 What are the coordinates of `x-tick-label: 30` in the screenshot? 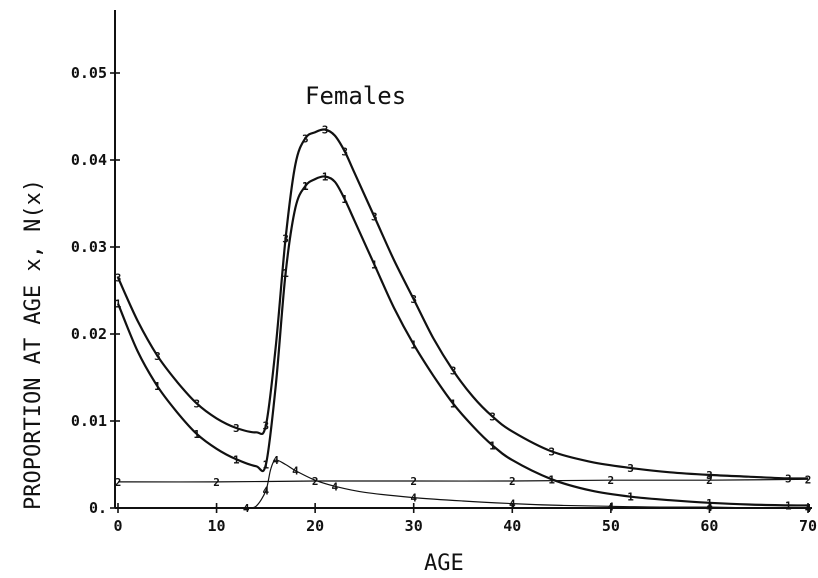 It's located at (414, 526).